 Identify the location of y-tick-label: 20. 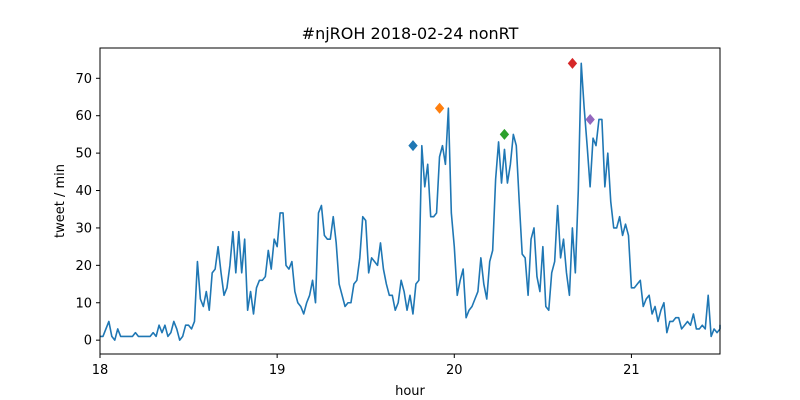
(83, 266).